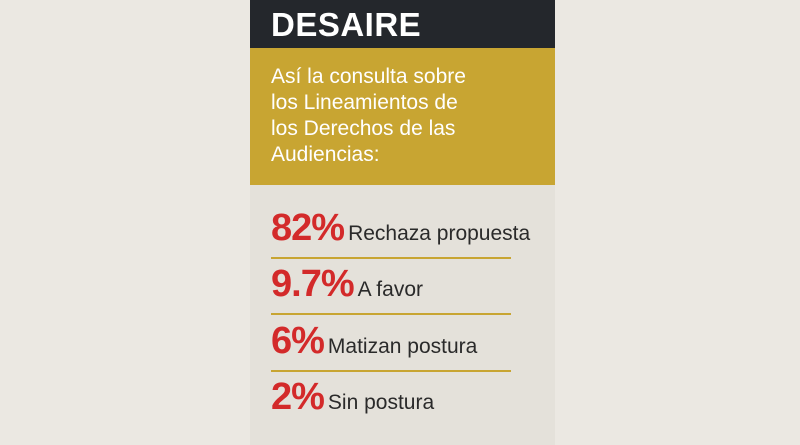 This screenshot has height=445, width=800. I want to click on subtitle-line: los Lineamientos de, so click(364, 102).